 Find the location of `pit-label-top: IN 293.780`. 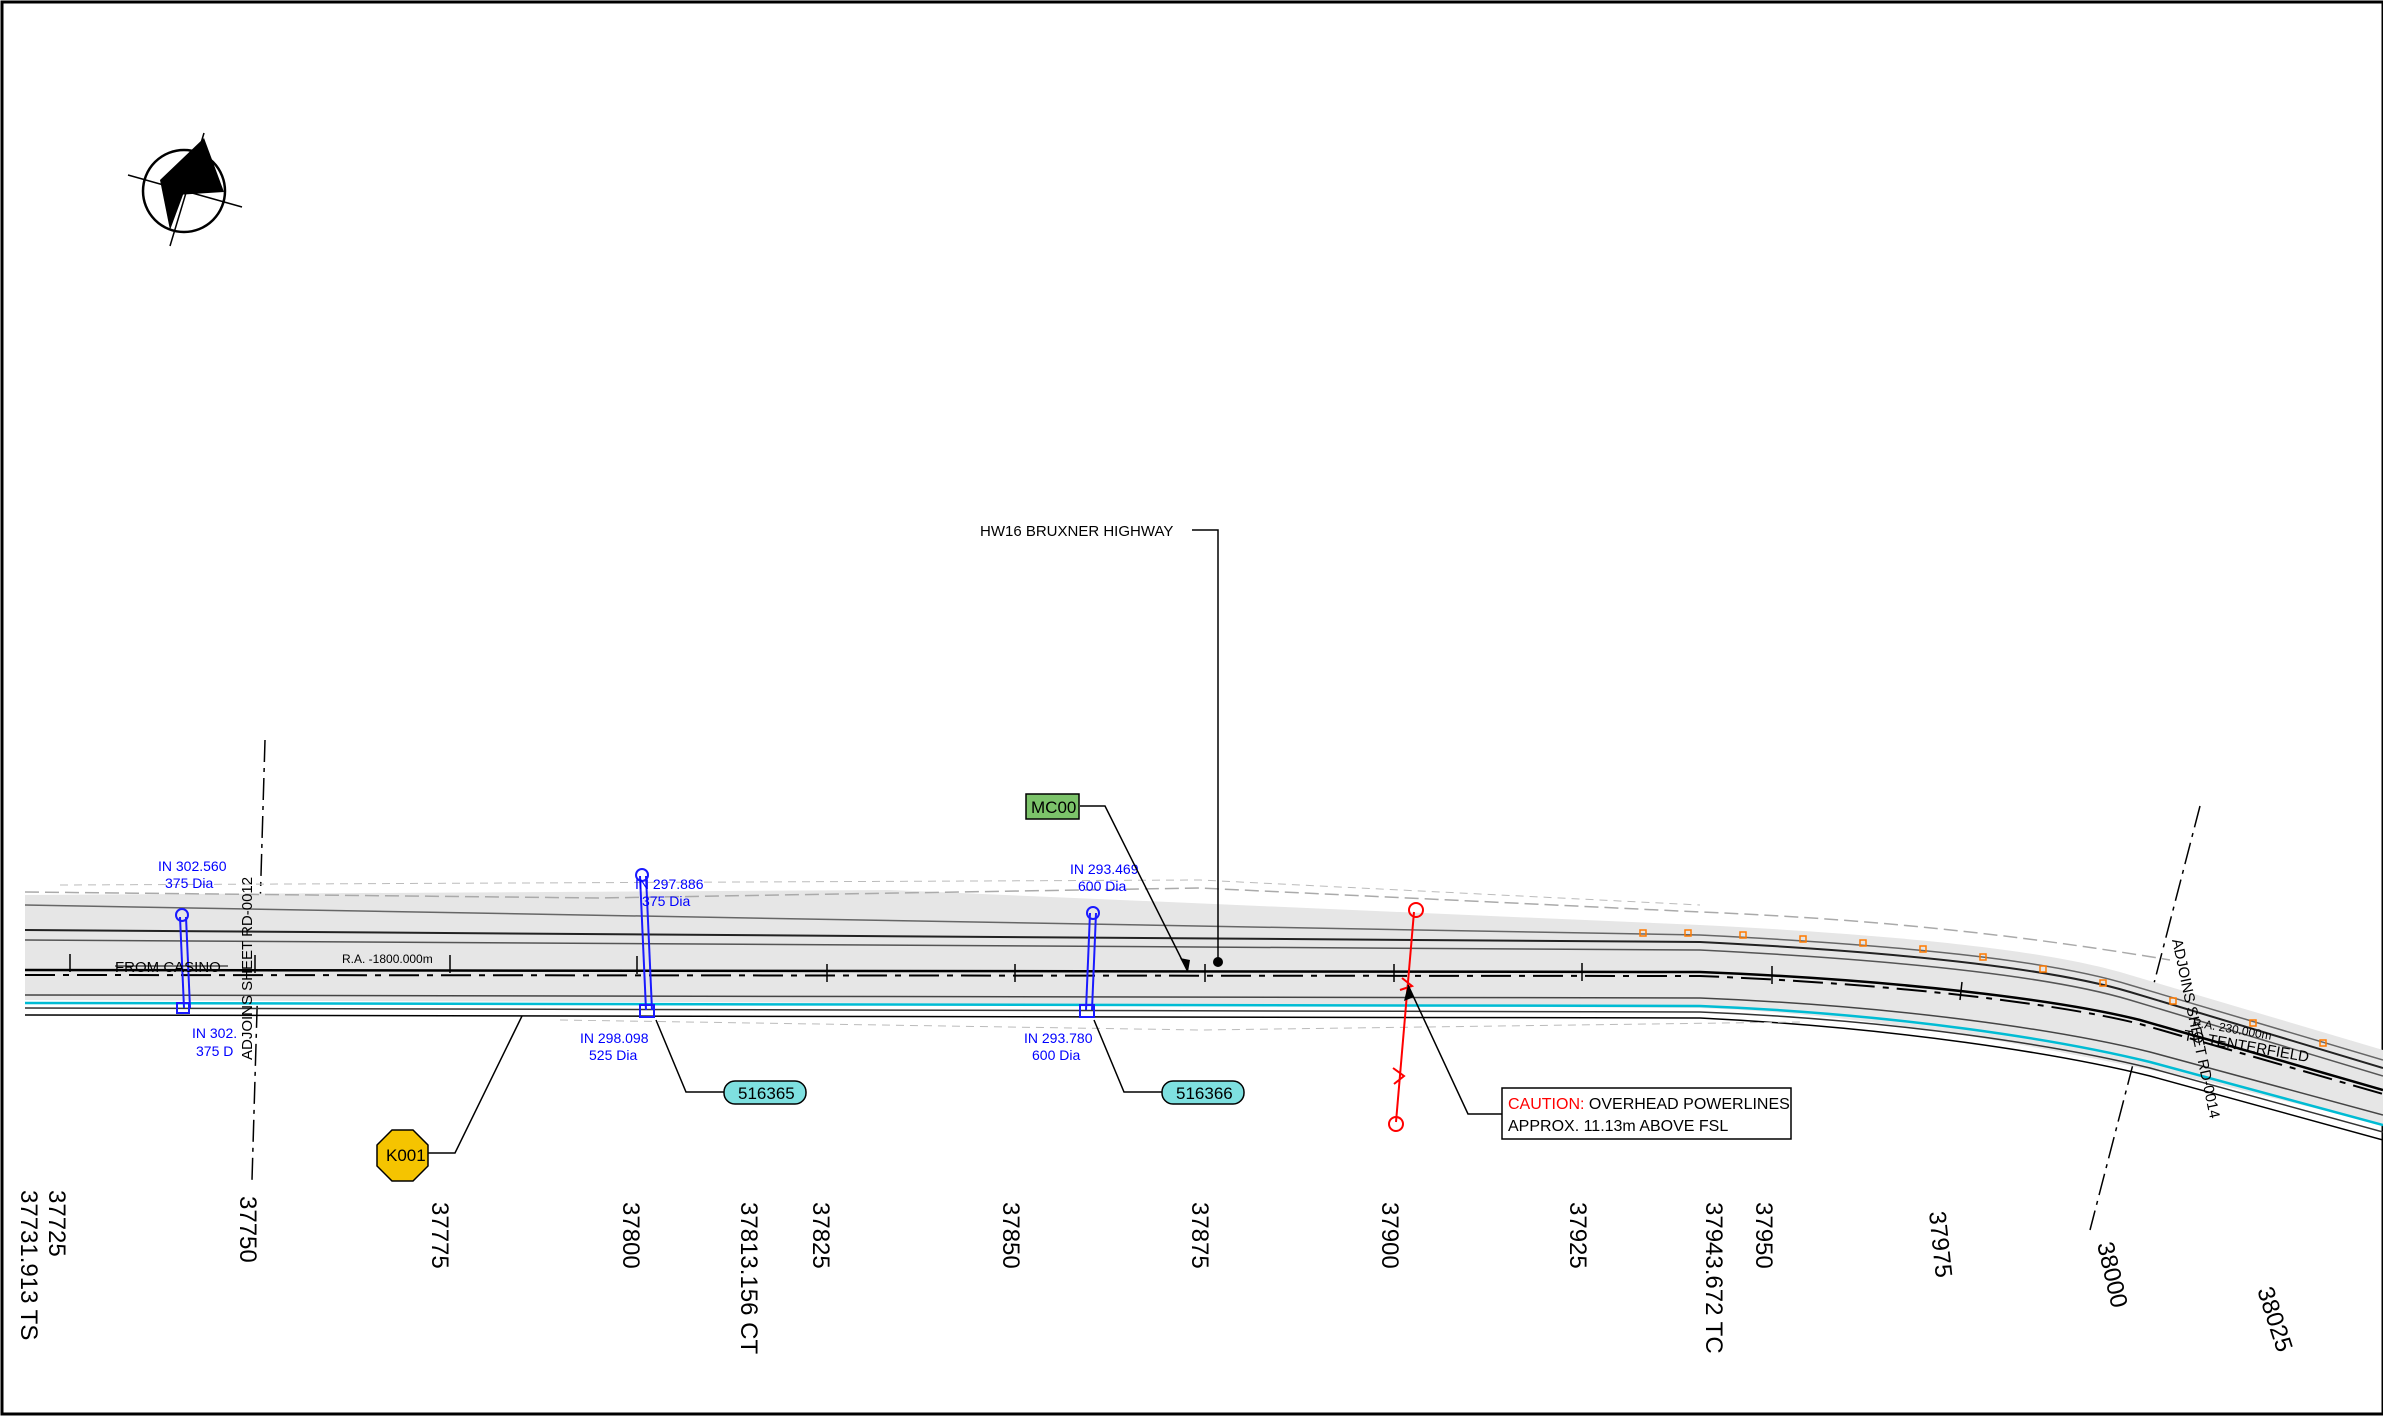

pit-label-top: IN 293.780 is located at coordinates (1058, 1038).